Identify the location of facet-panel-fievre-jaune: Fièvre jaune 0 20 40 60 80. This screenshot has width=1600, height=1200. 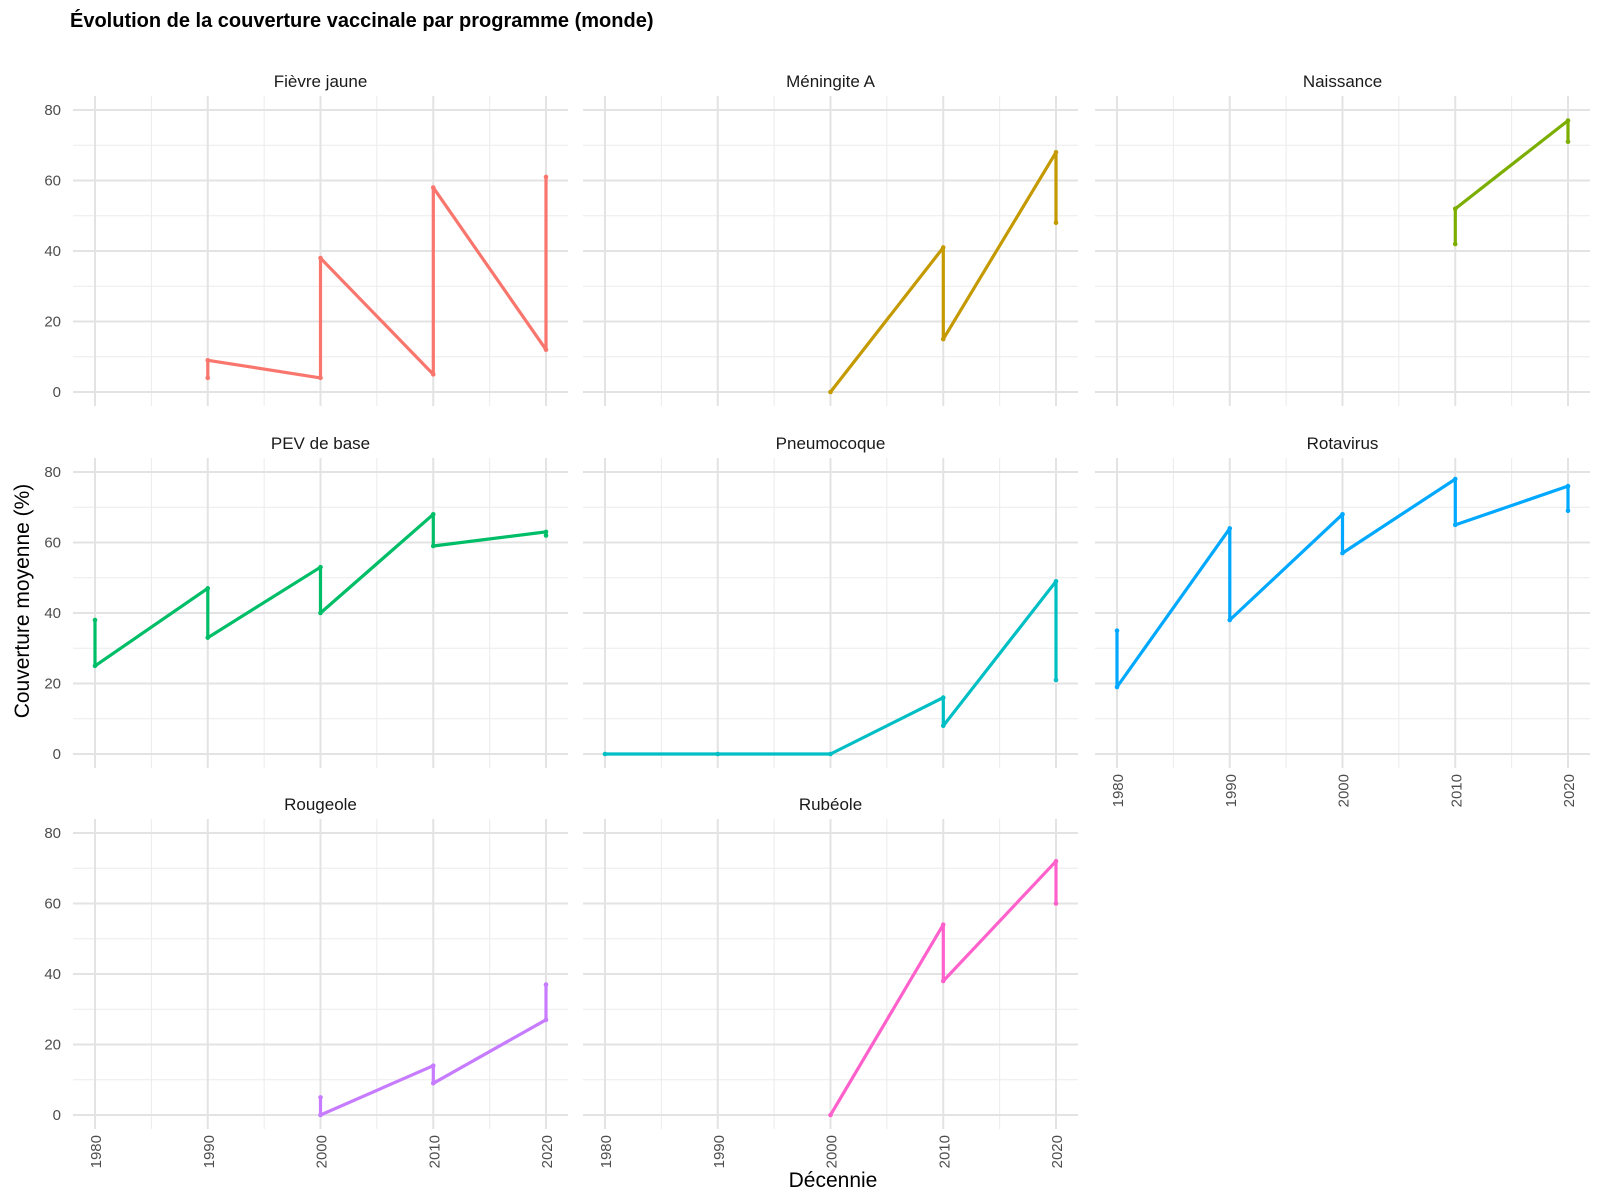
(306, 239).